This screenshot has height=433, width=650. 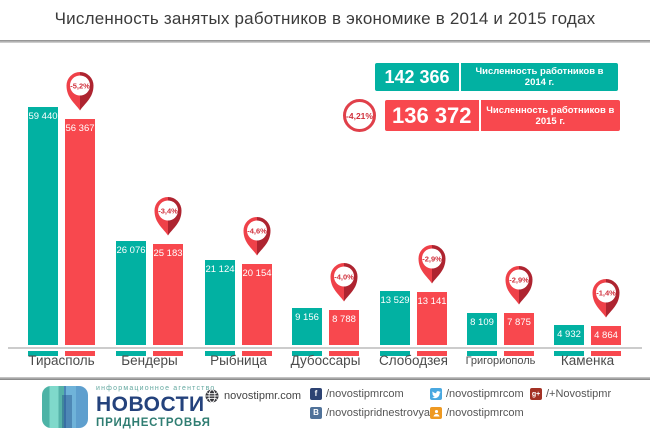 What do you see at coordinates (395, 300) in the screenshot?
I see `bar-2014-value: 13 529` at bounding box center [395, 300].